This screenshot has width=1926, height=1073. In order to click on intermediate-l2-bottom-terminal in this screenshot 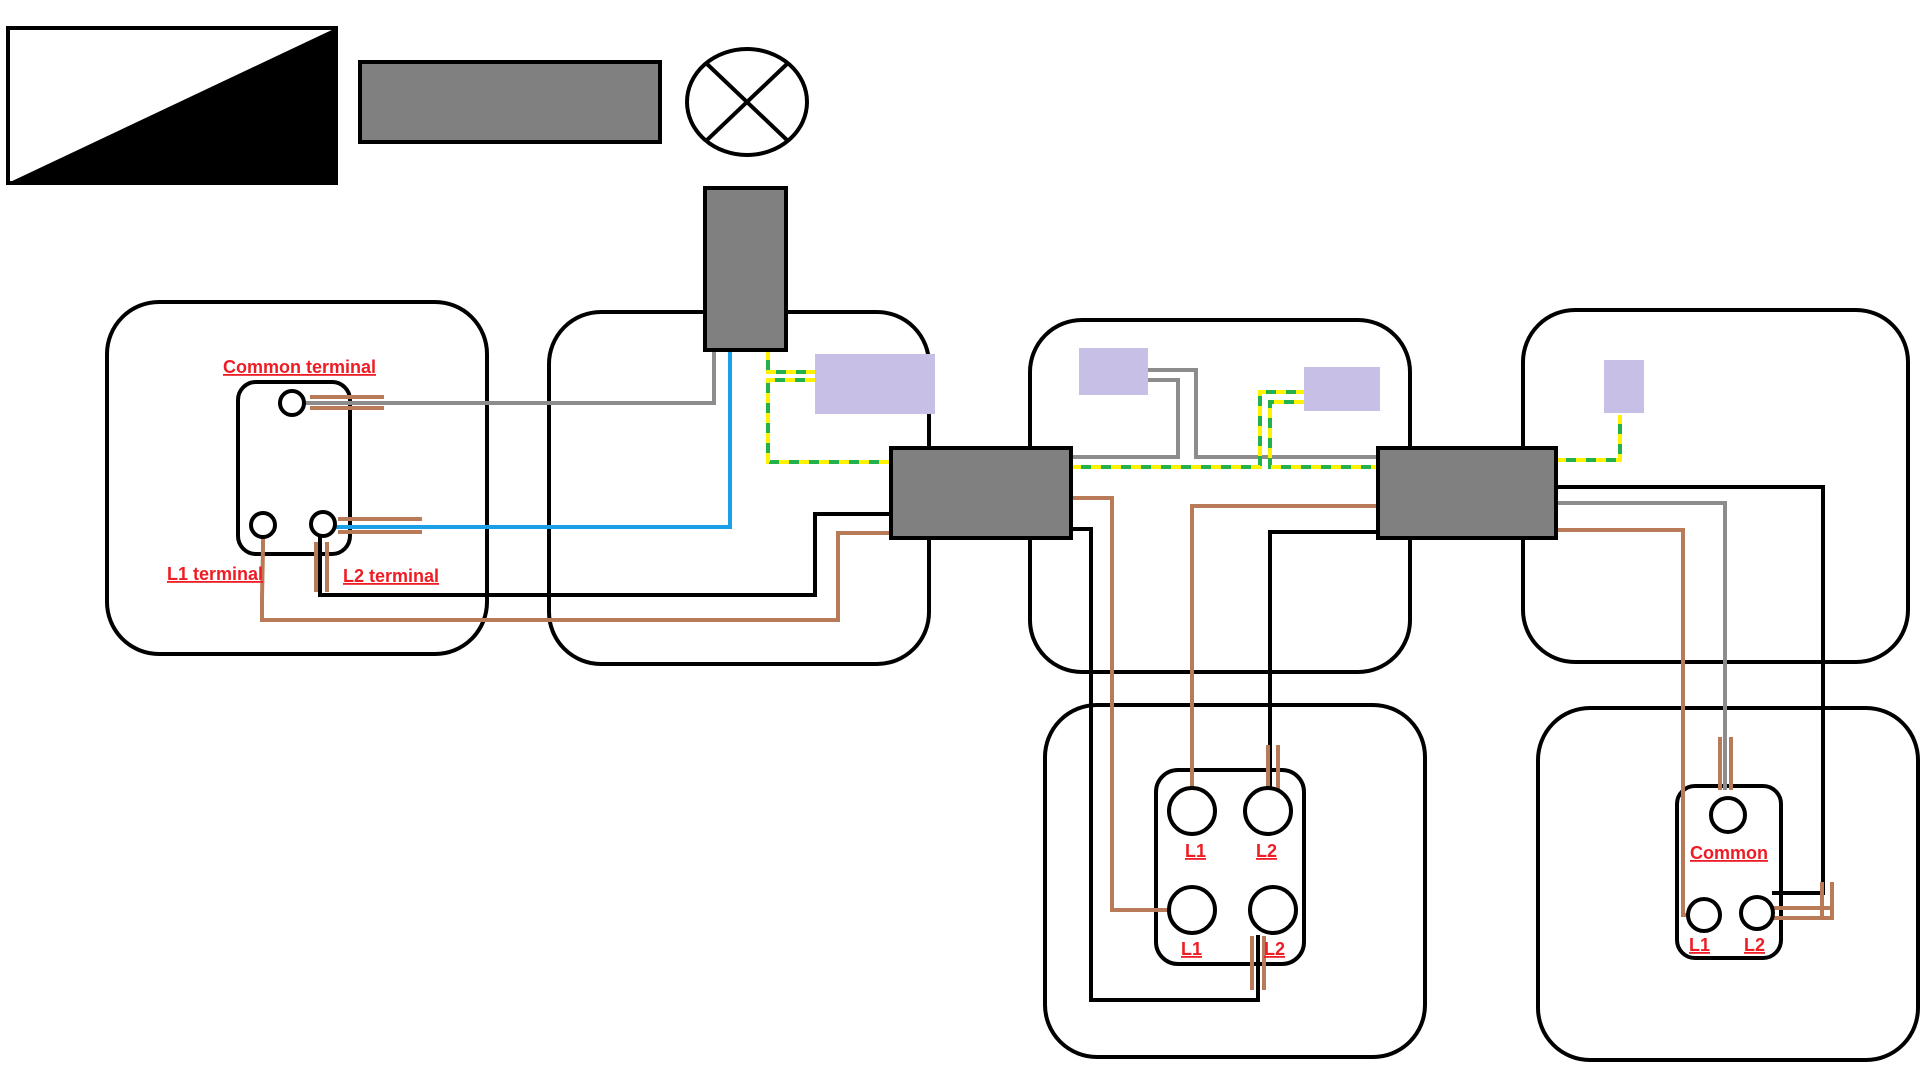, I will do `click(1273, 910)`.